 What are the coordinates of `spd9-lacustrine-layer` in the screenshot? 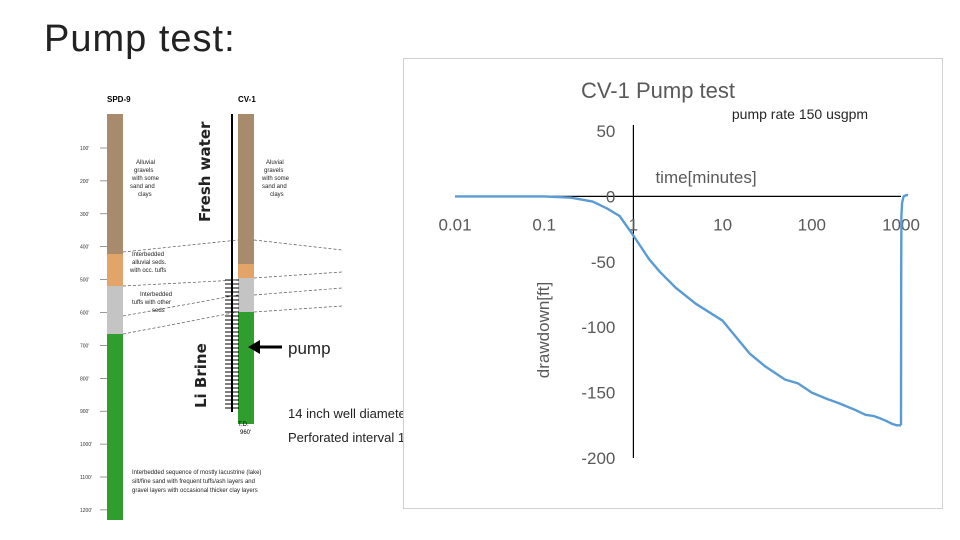 It's located at (115, 427).